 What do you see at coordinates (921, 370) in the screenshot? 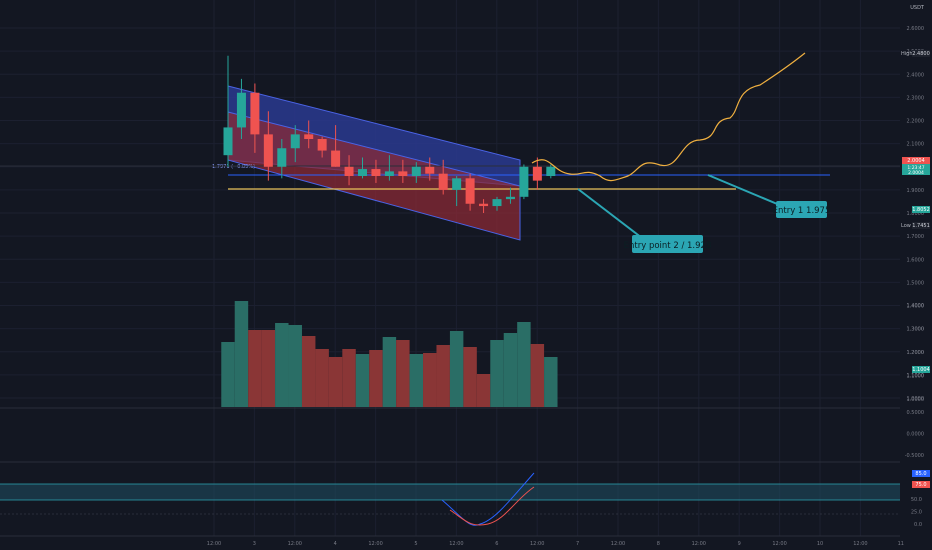
I see `volume-badge-text: 1.1004` at bounding box center [921, 370].